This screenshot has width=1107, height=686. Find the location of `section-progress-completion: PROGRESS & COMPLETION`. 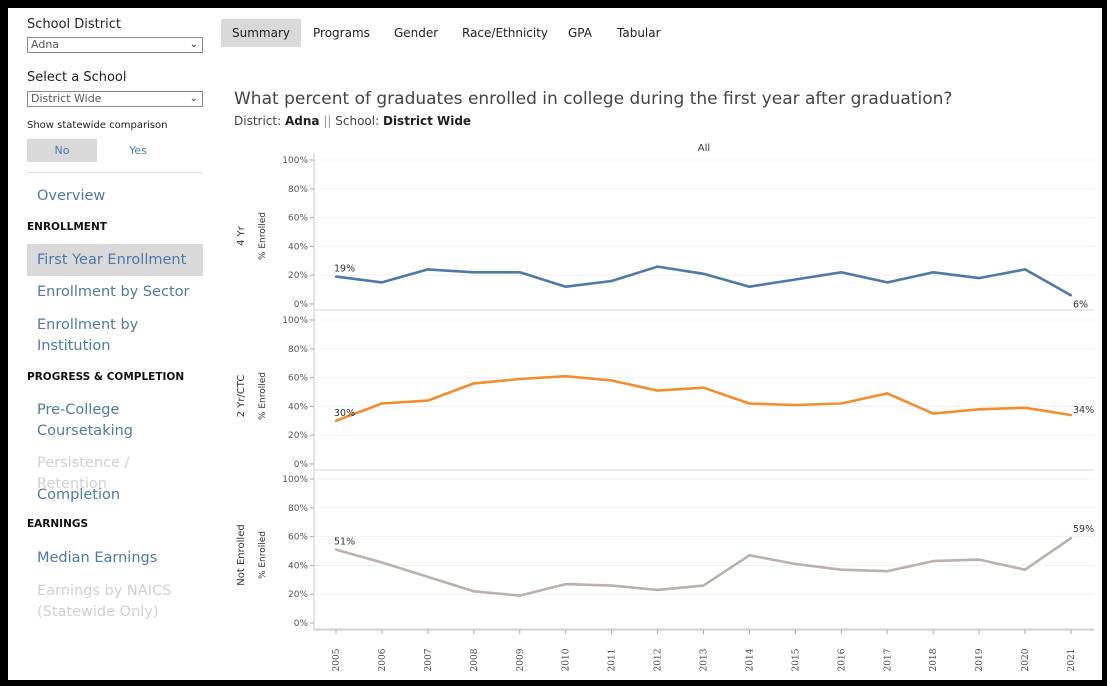

section-progress-completion: PROGRESS & COMPLETION is located at coordinates (106, 377).